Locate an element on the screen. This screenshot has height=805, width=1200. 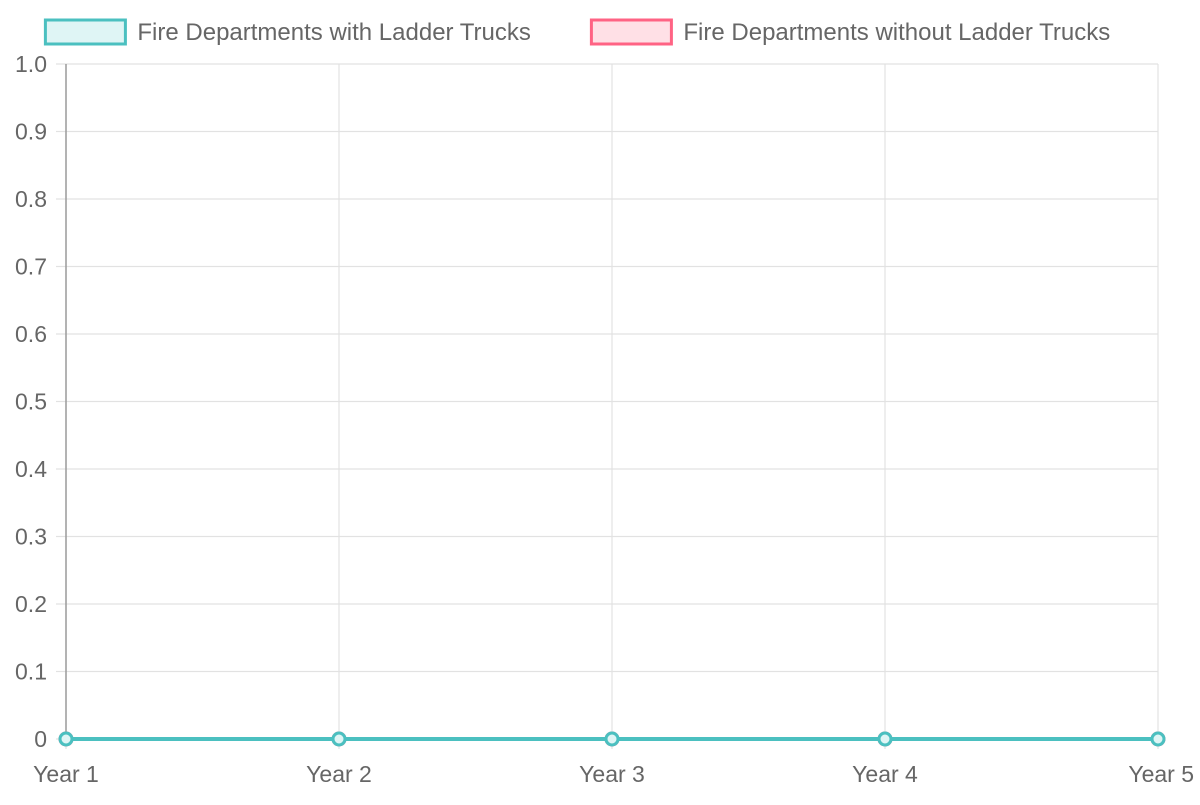
y-tick-label: 0.3 is located at coordinates (31, 537).